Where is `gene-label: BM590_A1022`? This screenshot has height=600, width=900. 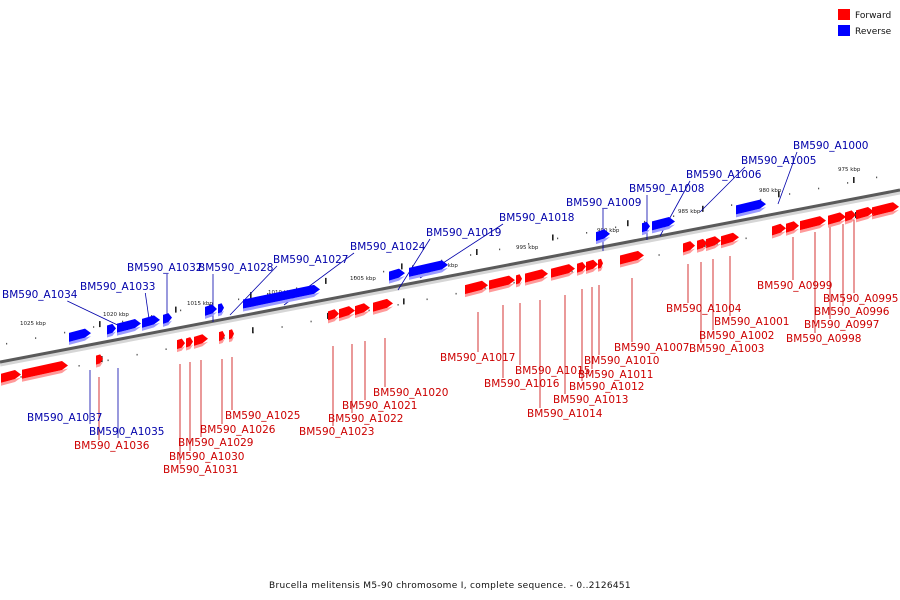 gene-label: BM590_A1022 is located at coordinates (365, 419).